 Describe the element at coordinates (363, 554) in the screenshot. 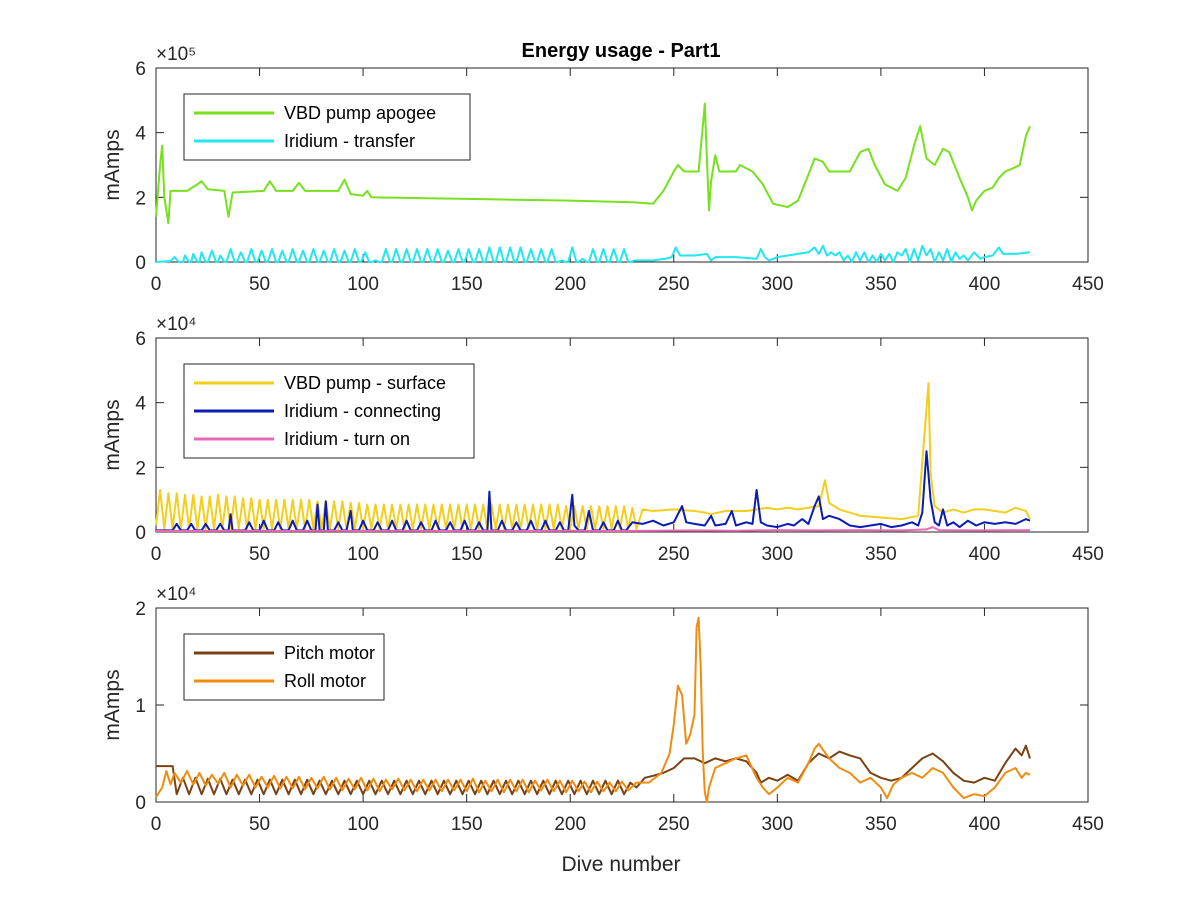

I see `axes-1-xtick-label: 100` at that location.